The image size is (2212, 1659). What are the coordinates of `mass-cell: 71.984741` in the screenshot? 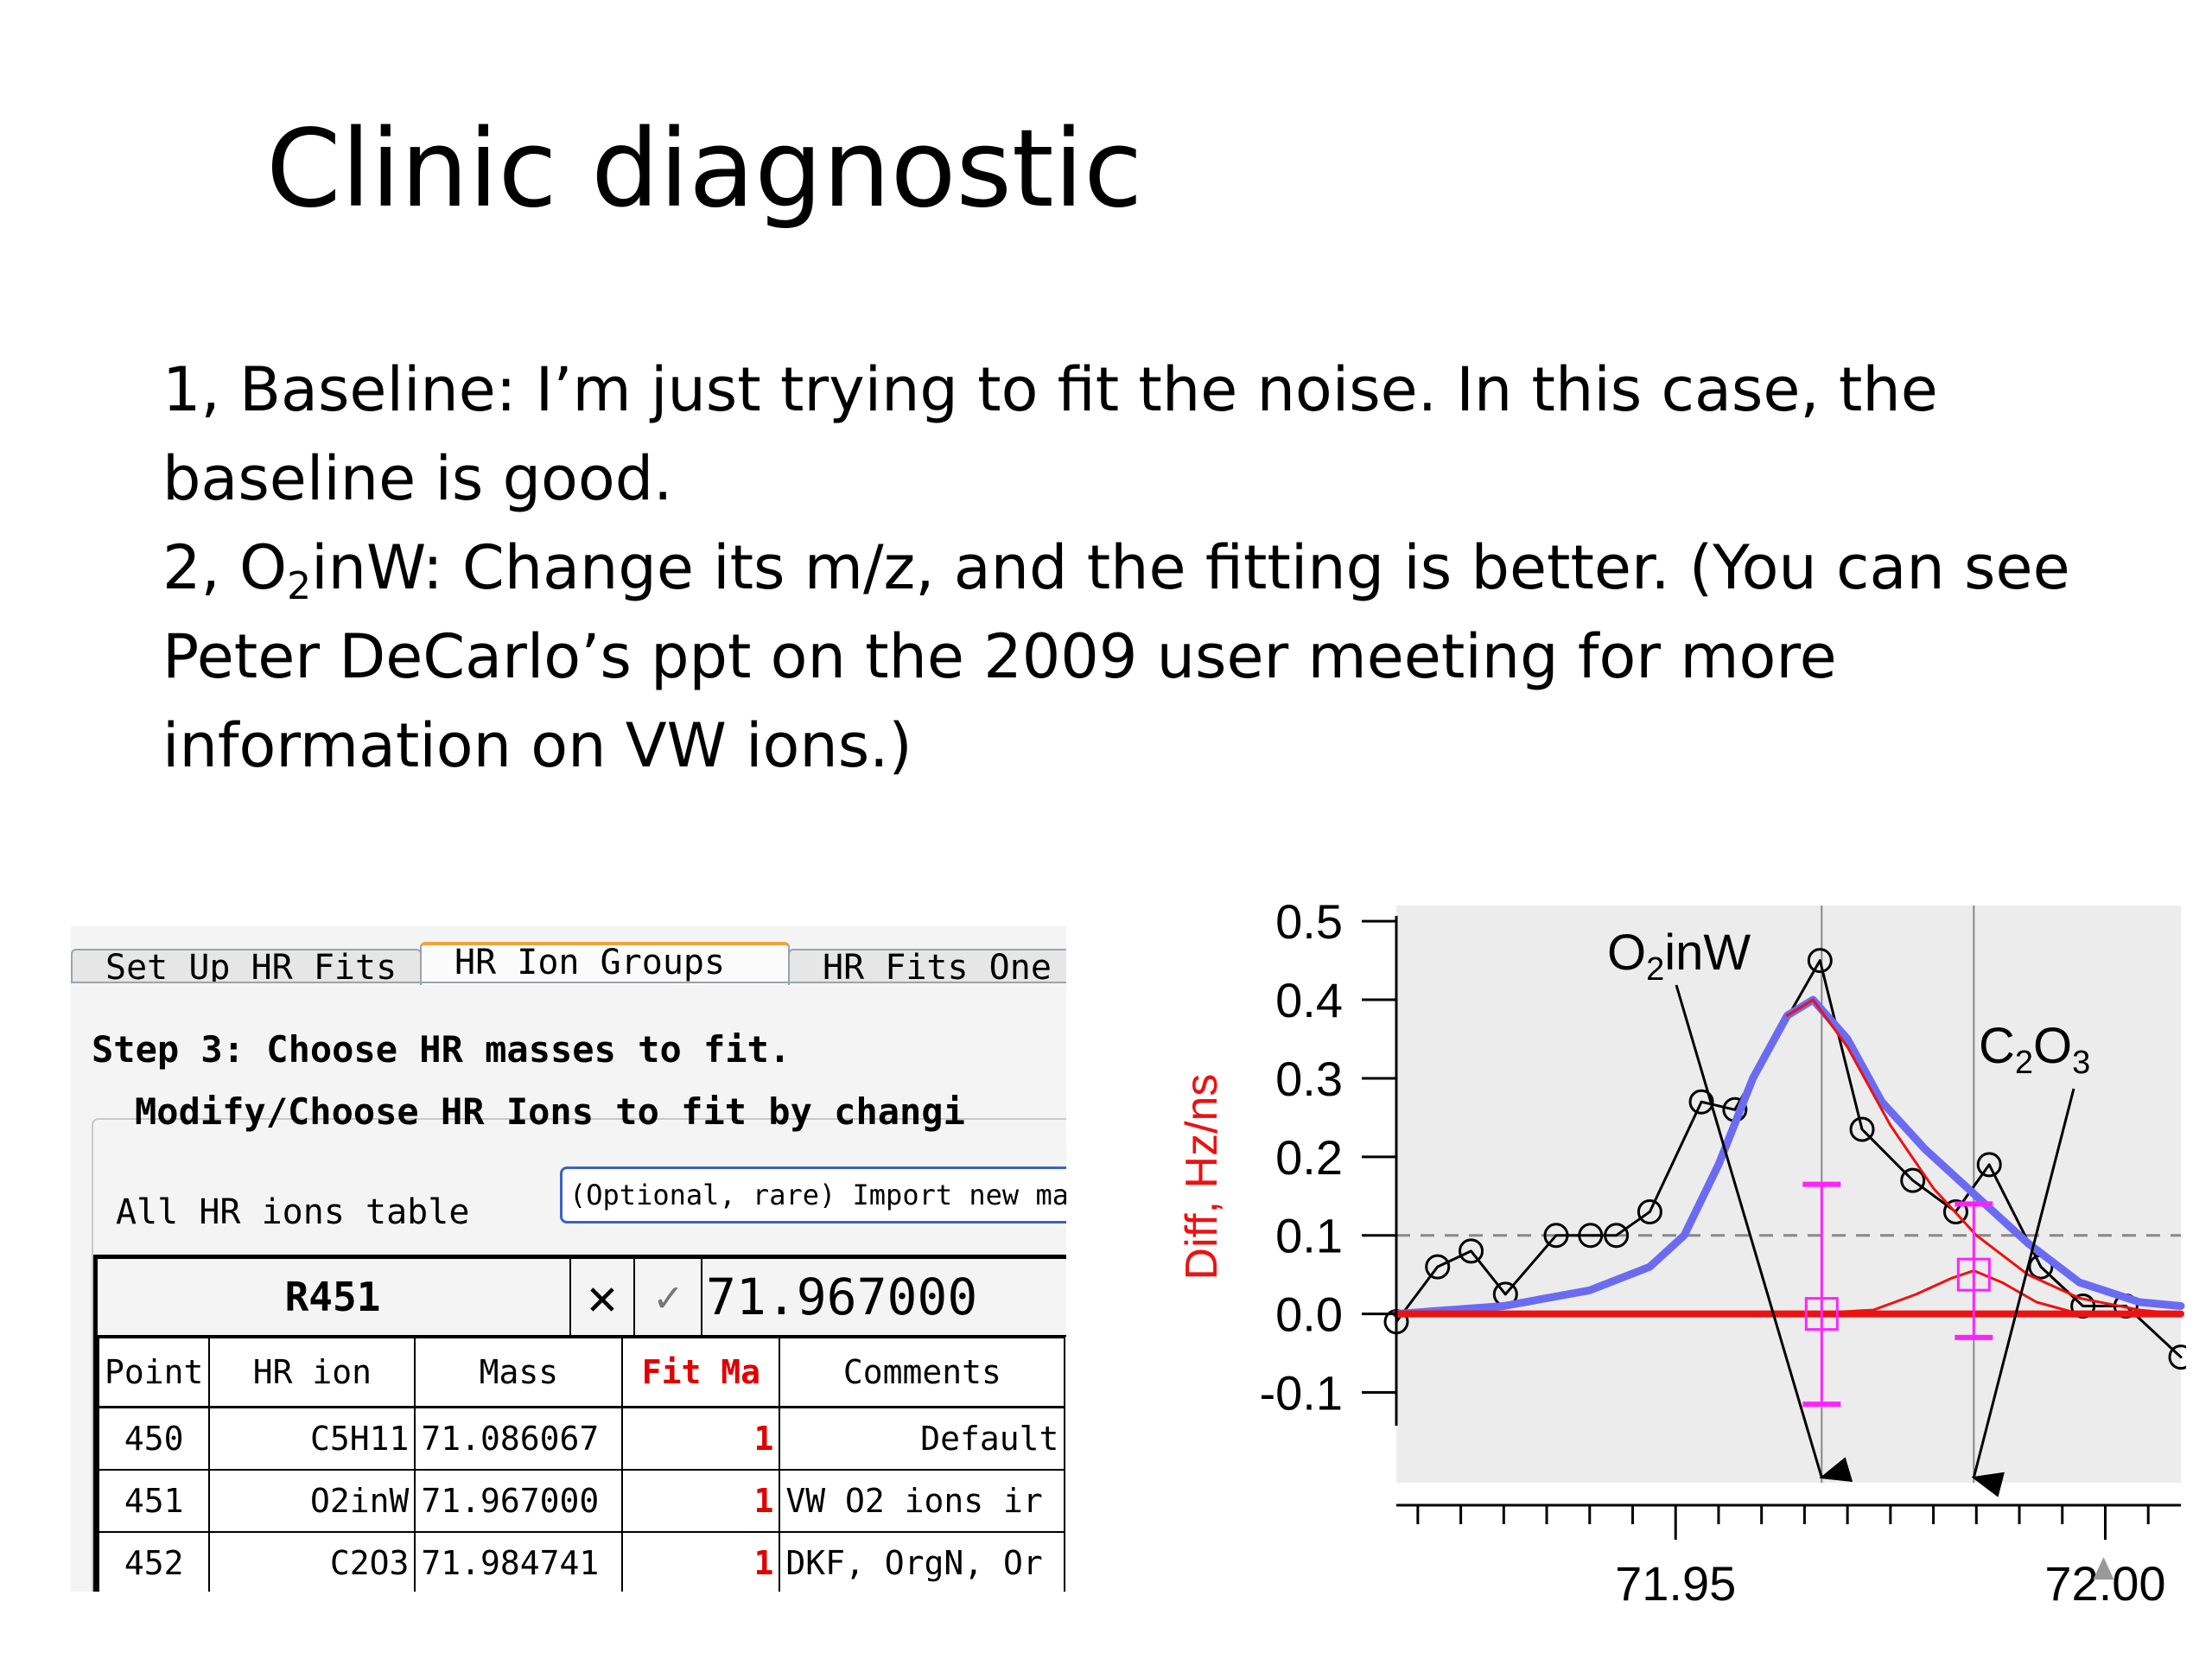 It's located at (519, 1561).